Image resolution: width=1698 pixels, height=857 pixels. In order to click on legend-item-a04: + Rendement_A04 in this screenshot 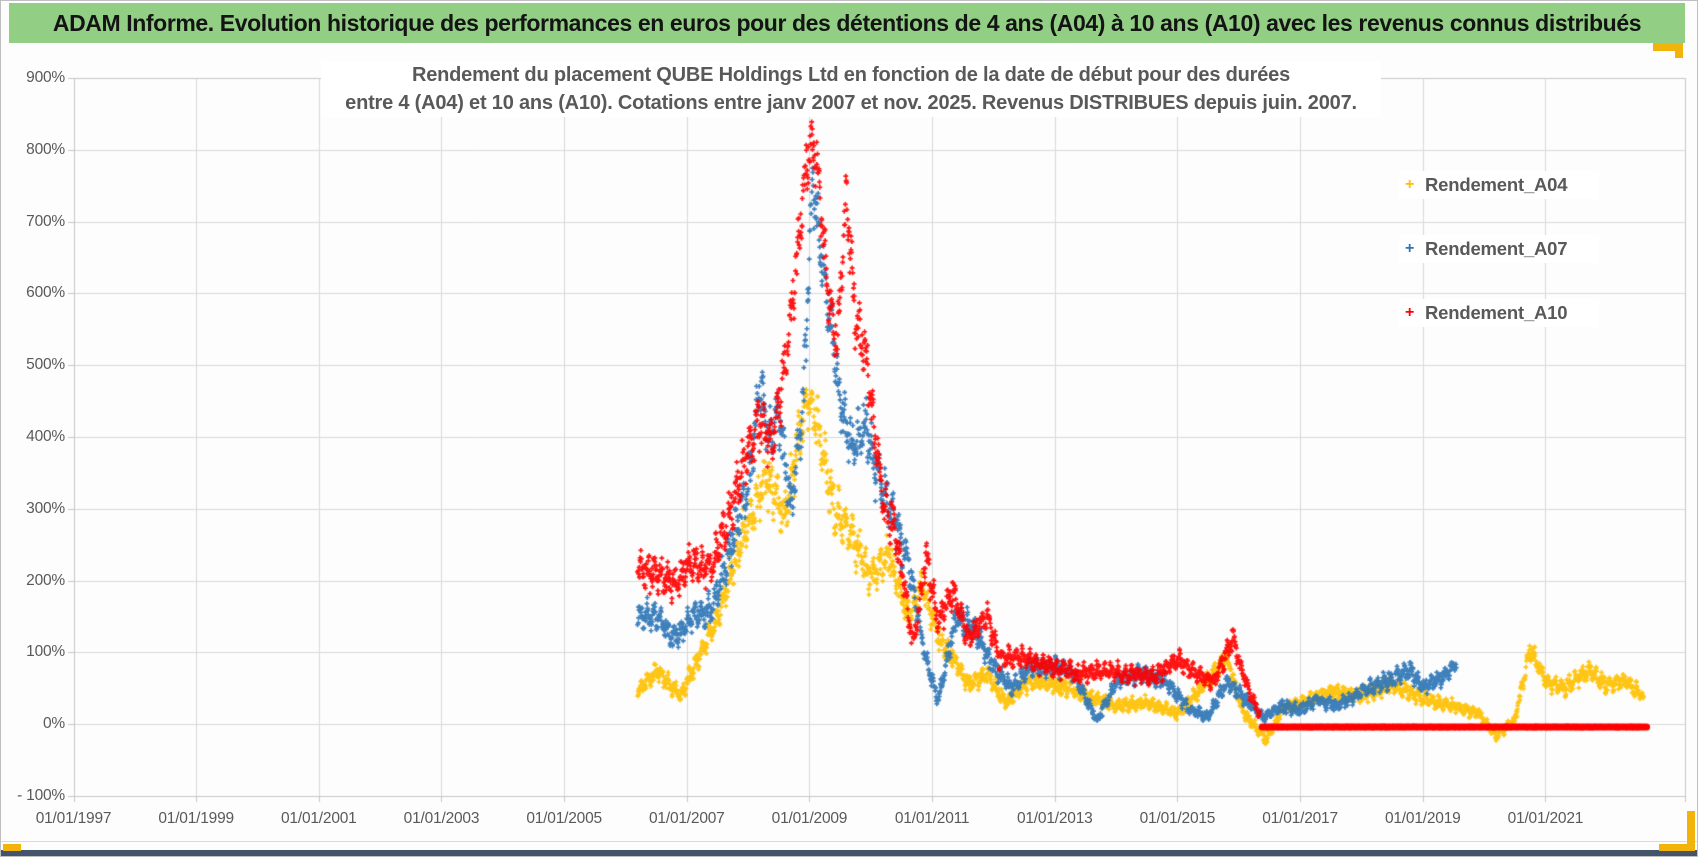, I will do `click(1499, 185)`.